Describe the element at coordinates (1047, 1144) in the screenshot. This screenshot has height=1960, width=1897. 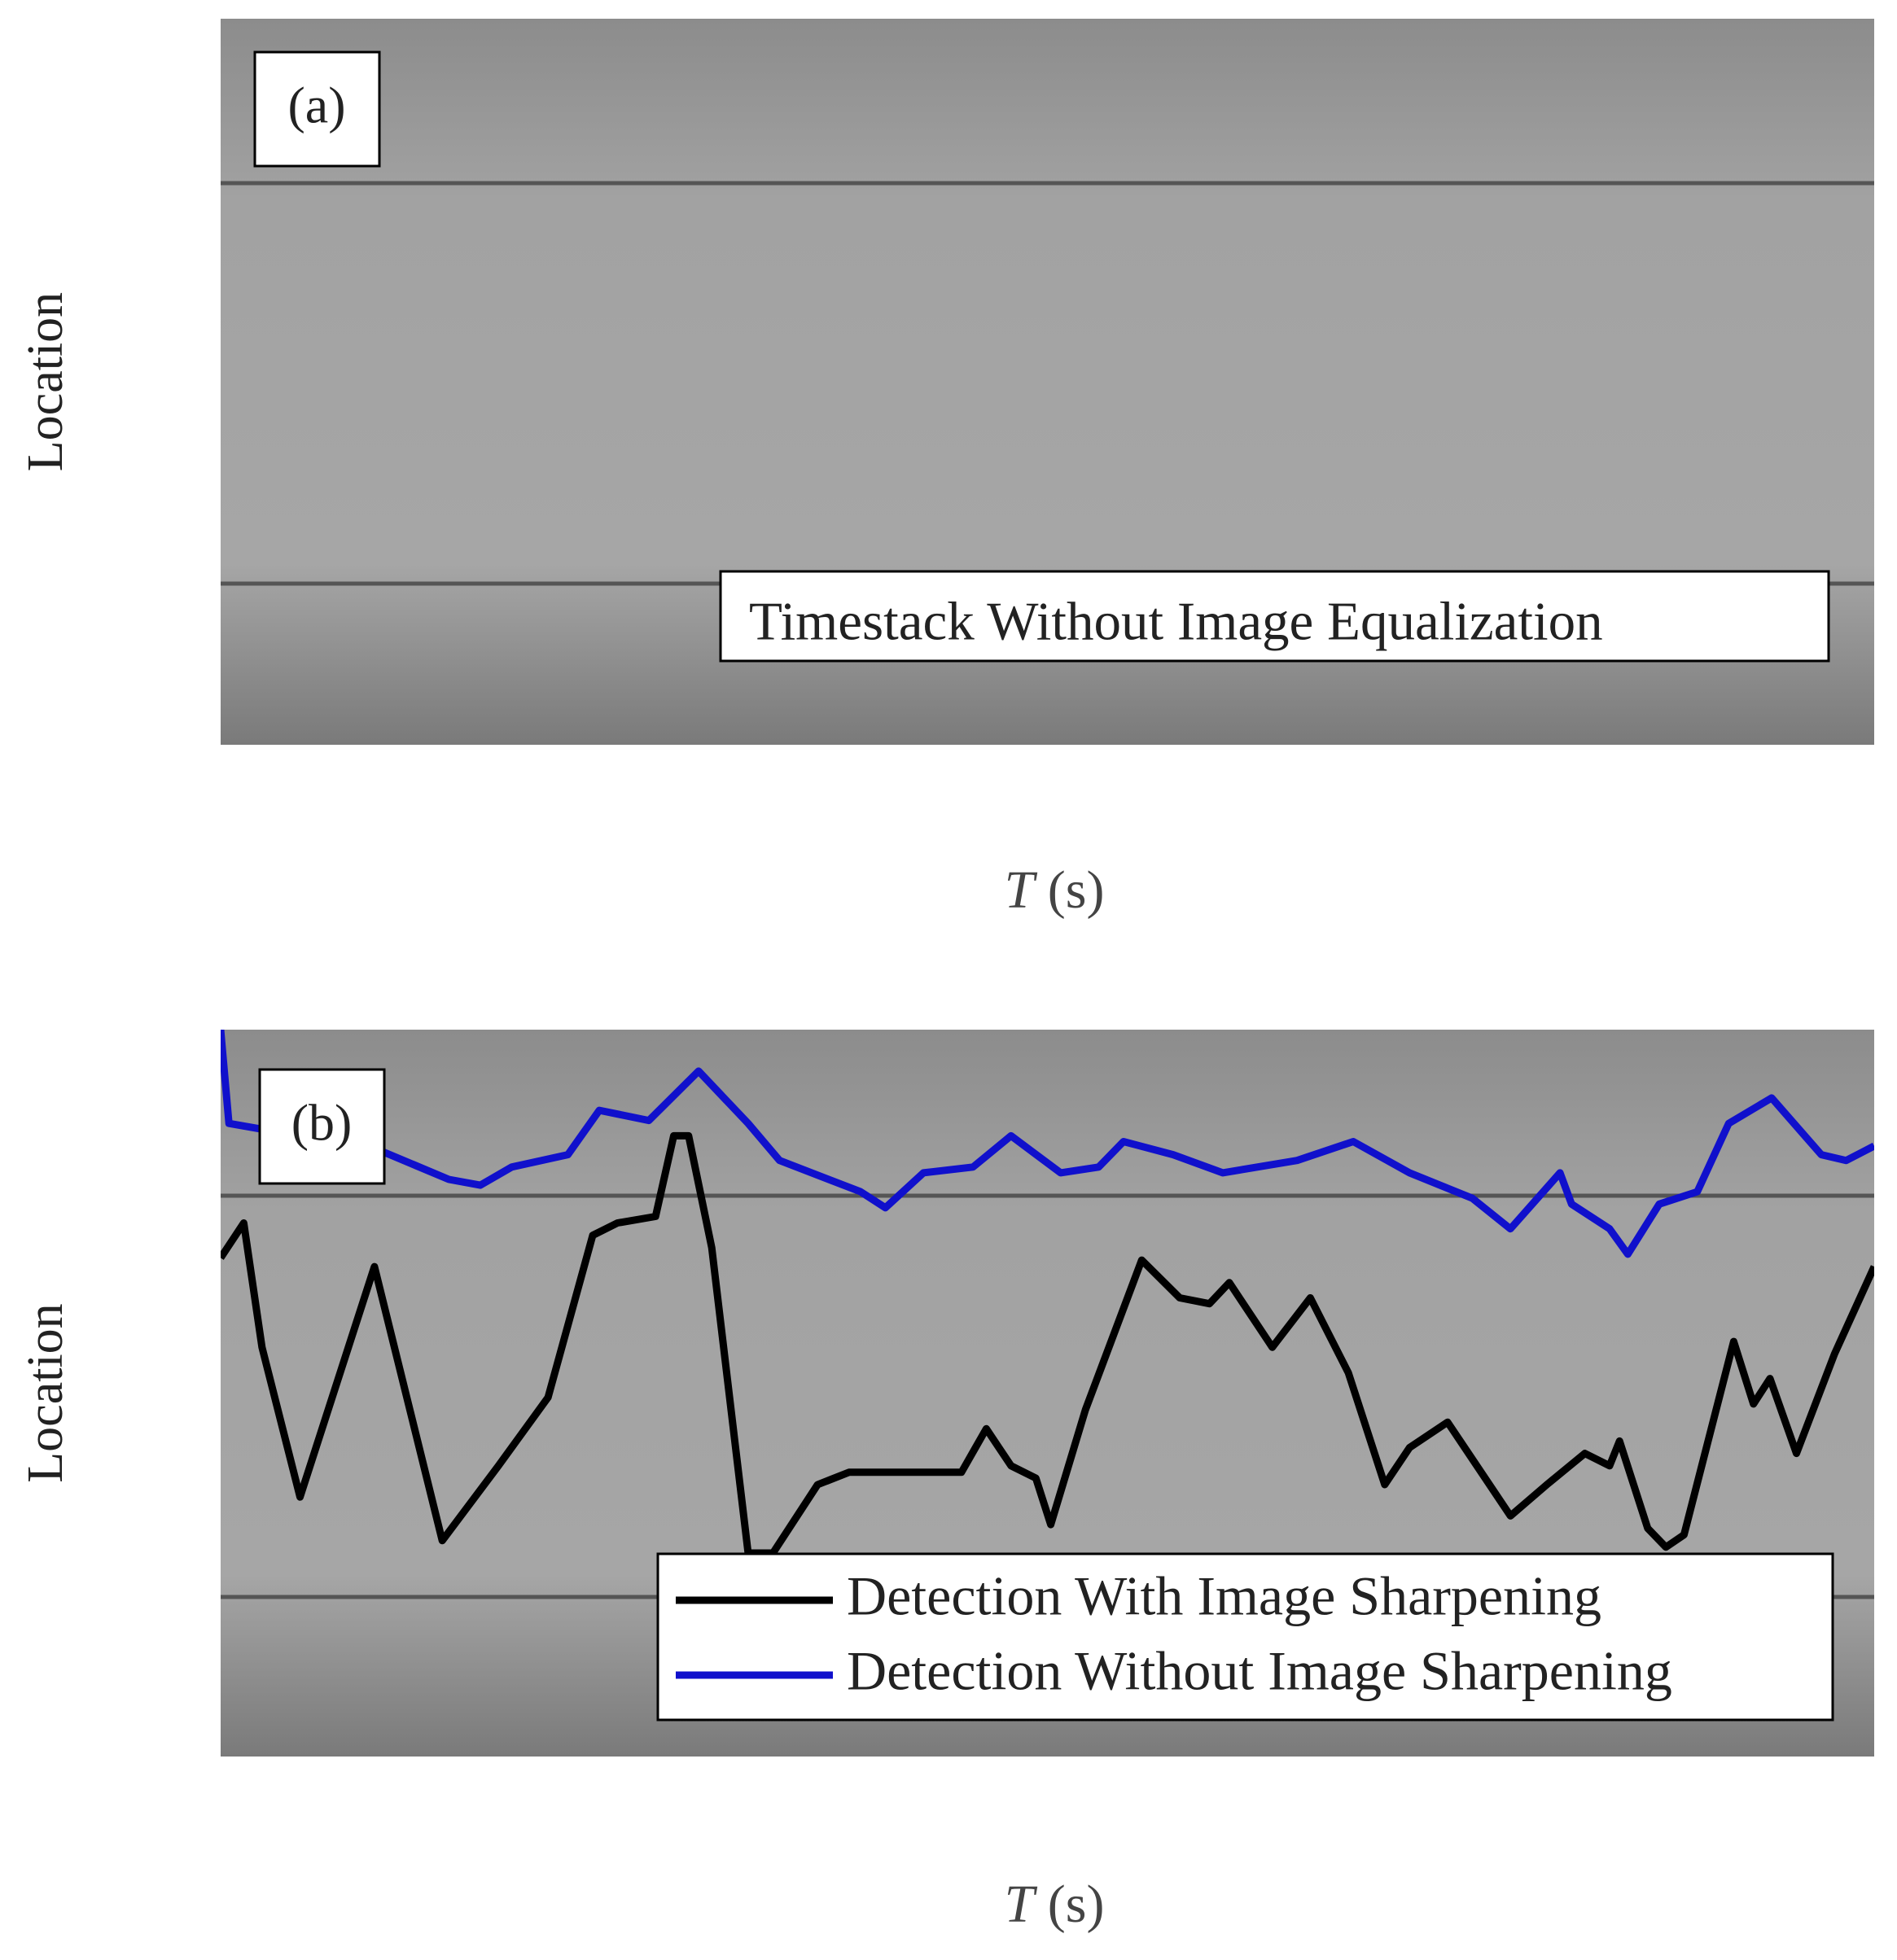
I see `detection-line` at that location.